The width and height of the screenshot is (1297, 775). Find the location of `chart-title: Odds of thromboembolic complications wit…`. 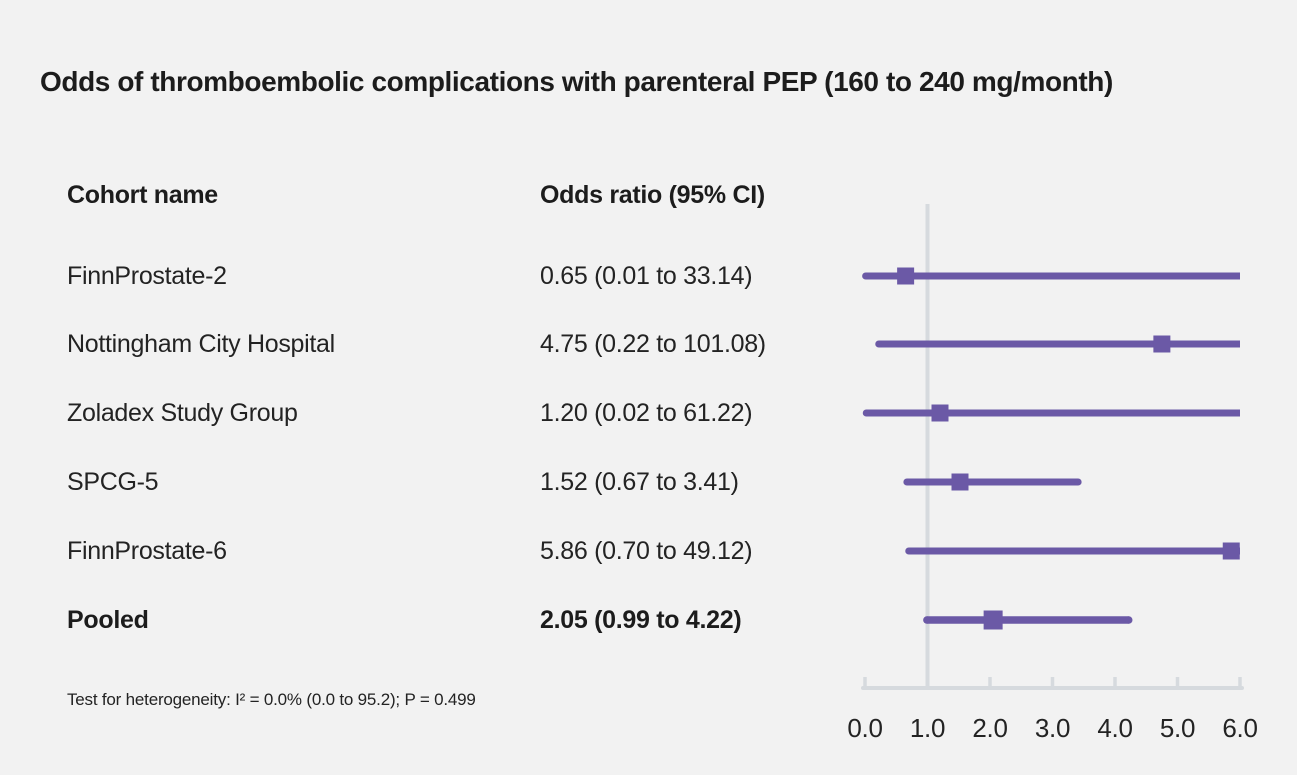

chart-title: Odds of thromboembolic complications wit… is located at coordinates (576, 81).